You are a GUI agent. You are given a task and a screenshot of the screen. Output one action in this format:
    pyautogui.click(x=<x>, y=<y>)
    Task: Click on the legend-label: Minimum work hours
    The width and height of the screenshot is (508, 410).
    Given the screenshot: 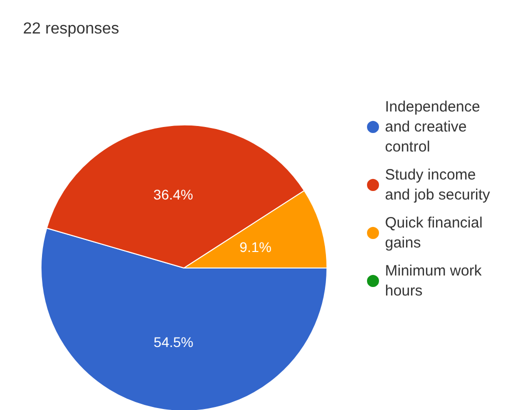 What is the action you would take?
    pyautogui.click(x=435, y=281)
    